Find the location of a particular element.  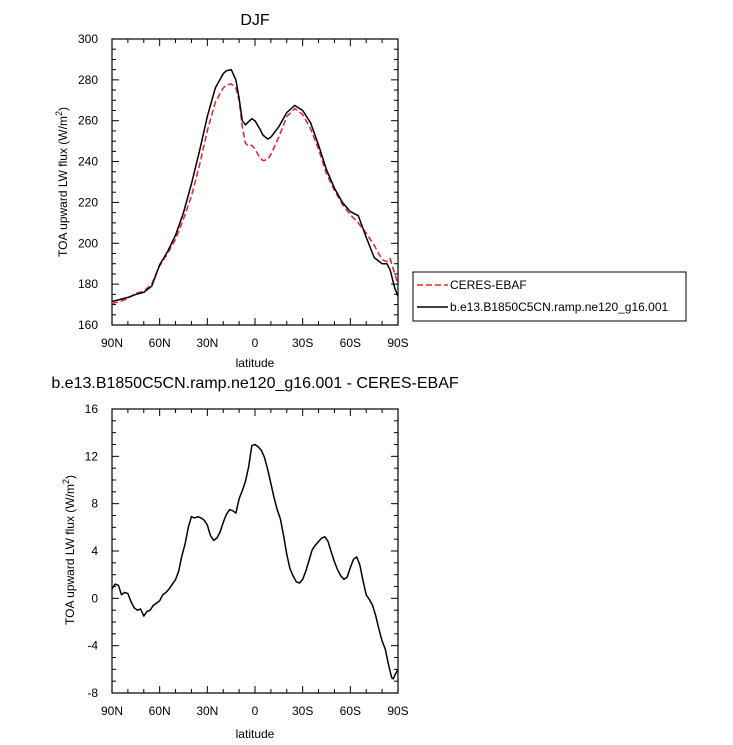

top-x-tick-label: 60N is located at coordinates (160, 343).